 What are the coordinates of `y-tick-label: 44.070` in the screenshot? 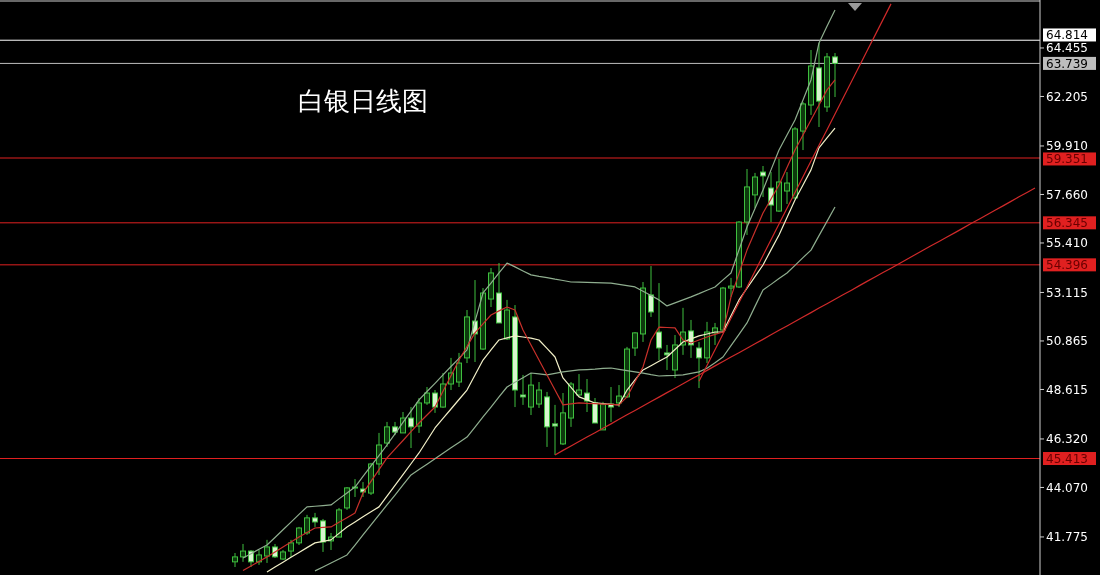 It's located at (1067, 487).